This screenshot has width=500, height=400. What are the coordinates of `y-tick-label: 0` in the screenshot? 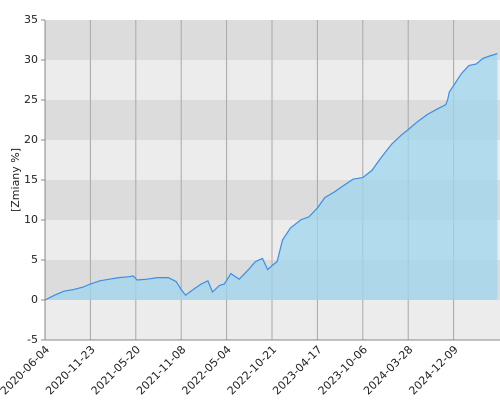 It's located at (34, 299).